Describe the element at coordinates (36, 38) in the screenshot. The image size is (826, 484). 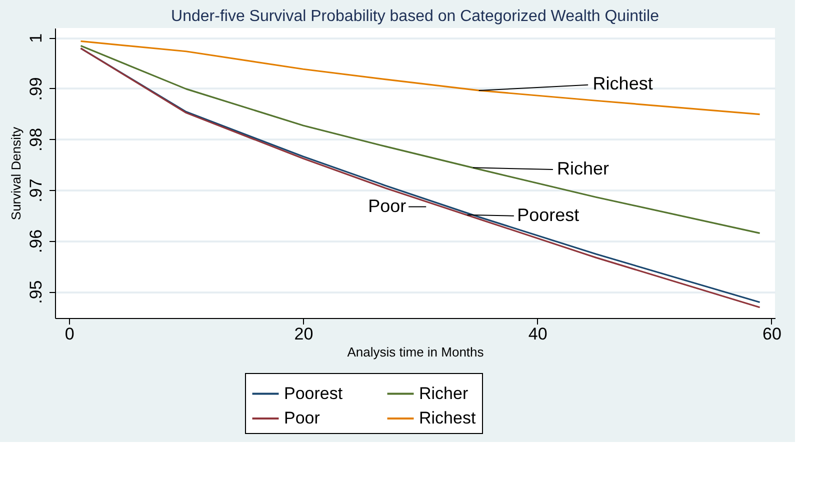
I see `y-tick-label: 1` at that location.